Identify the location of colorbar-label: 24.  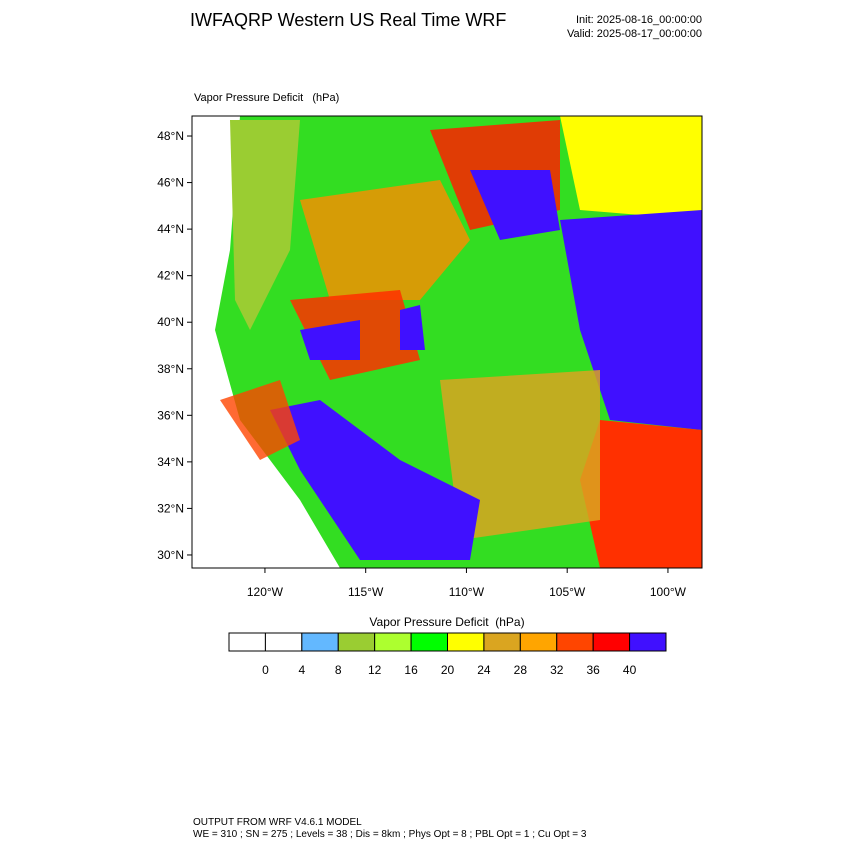
(484, 670).